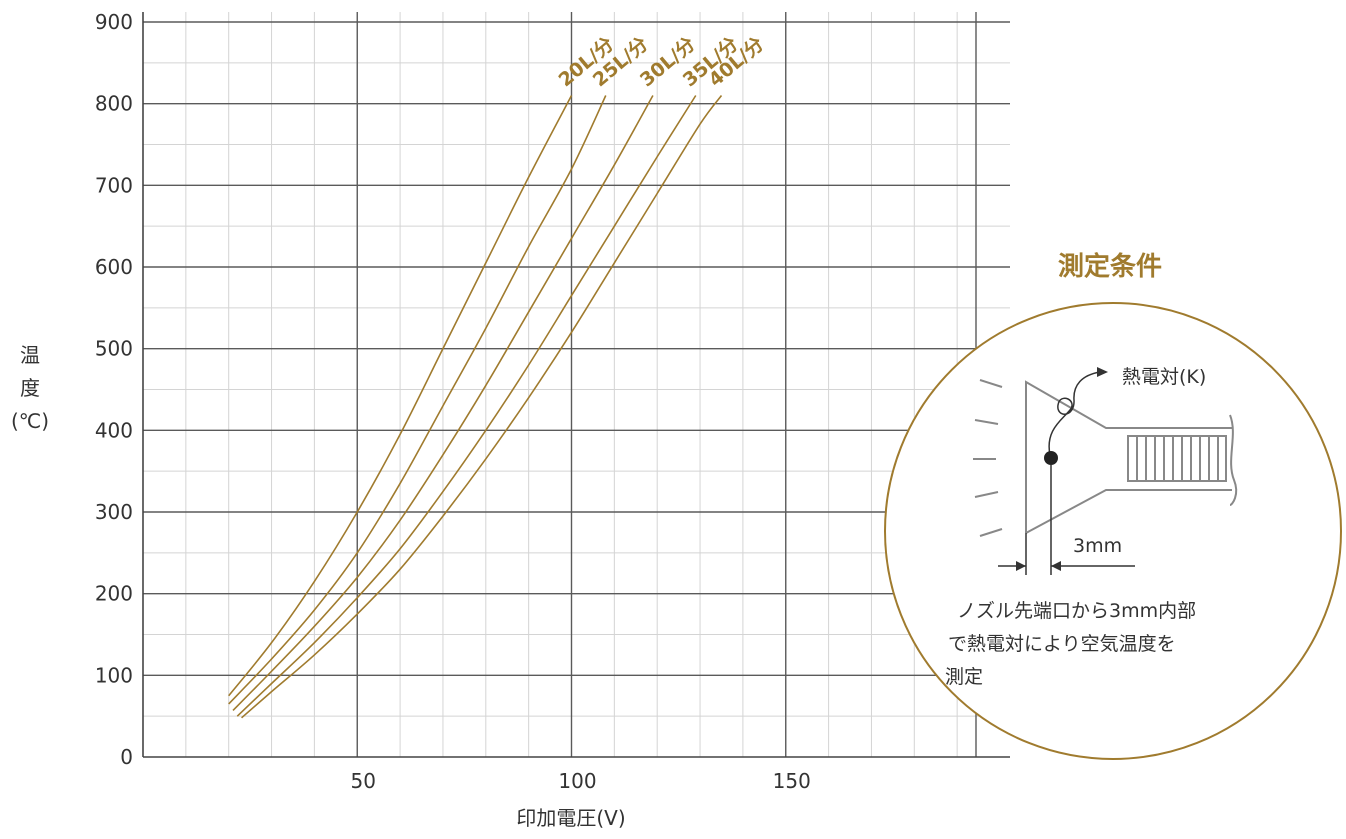 The height and width of the screenshot is (839, 1346). I want to click on y-tick-label: 600, so click(114, 267).